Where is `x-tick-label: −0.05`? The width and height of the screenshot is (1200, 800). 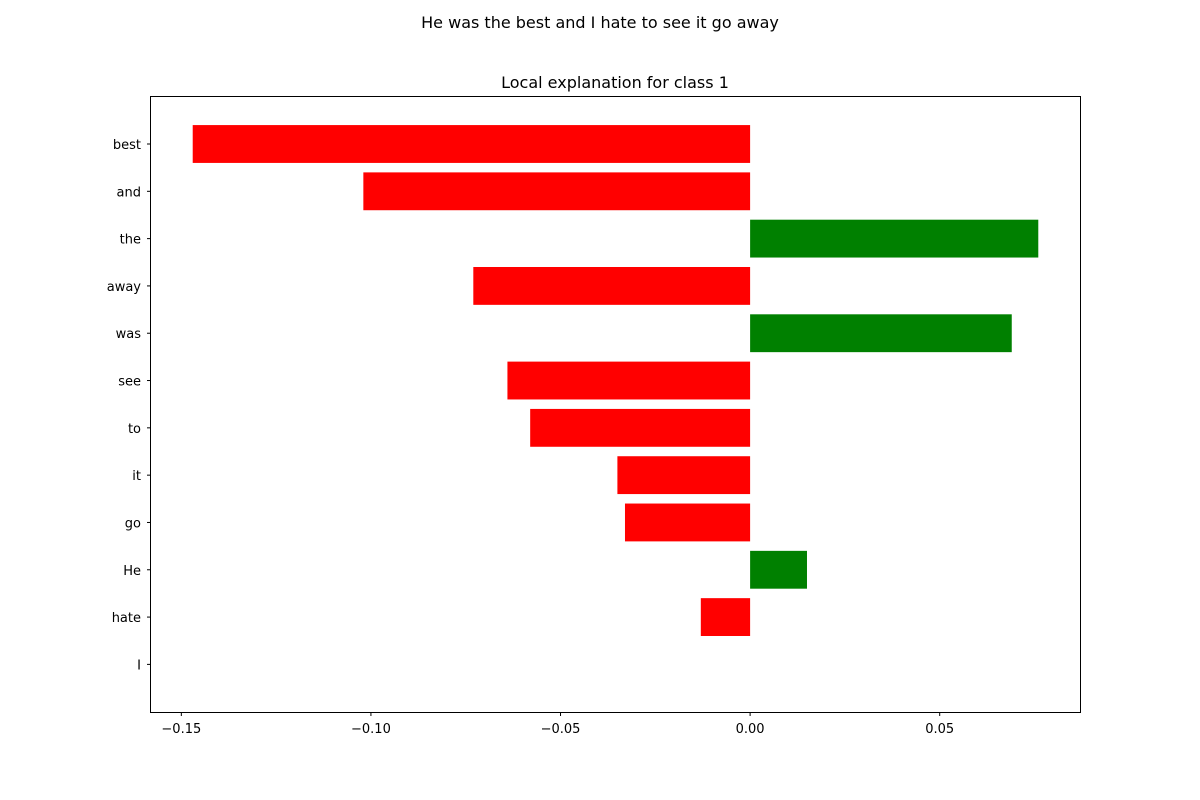 x-tick-label: −0.05 is located at coordinates (561, 729).